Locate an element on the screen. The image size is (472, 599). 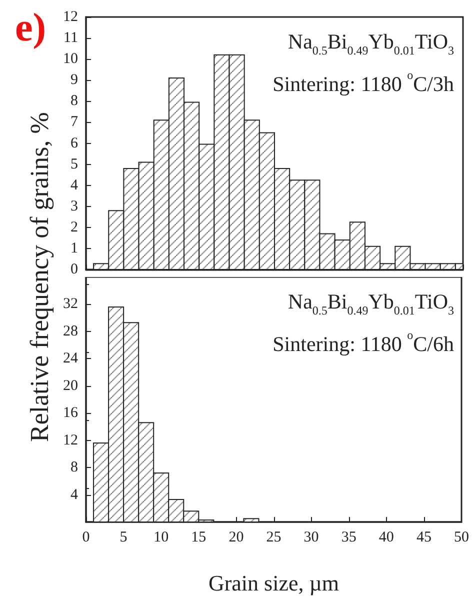
chart-title: e) is located at coordinates (30, 27).